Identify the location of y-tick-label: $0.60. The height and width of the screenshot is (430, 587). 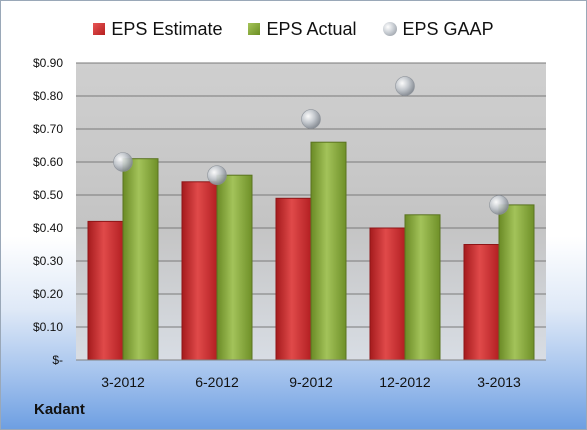
(48, 162).